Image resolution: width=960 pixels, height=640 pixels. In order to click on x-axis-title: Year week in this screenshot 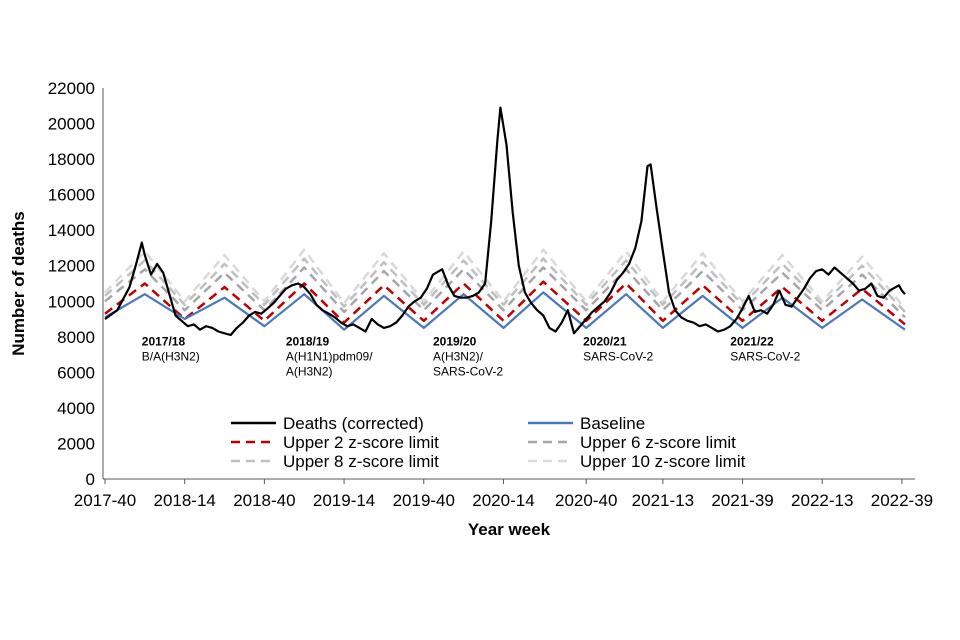, I will do `click(509, 529)`.